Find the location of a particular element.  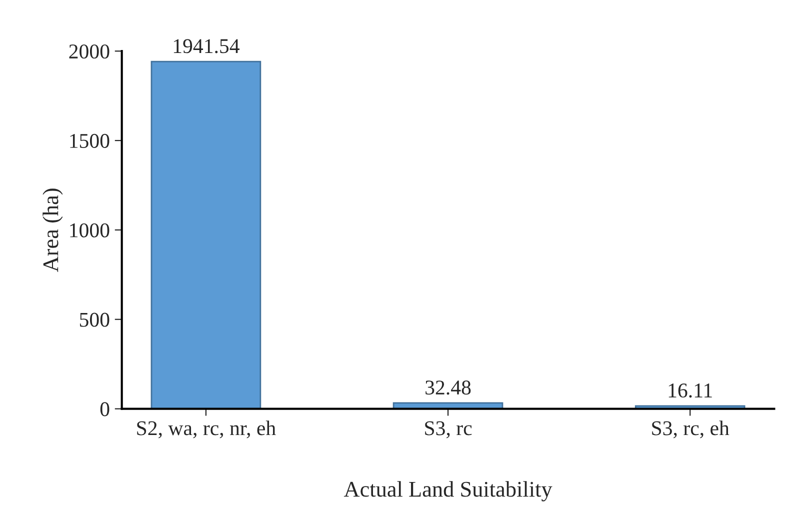

x-axis-title: Actual Land Suitability is located at coordinates (448, 491).